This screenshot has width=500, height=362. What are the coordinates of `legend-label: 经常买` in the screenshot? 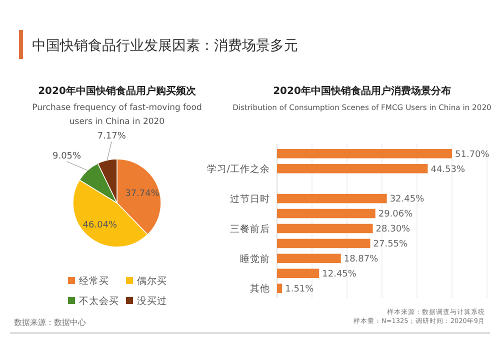 It's located at (94, 281).